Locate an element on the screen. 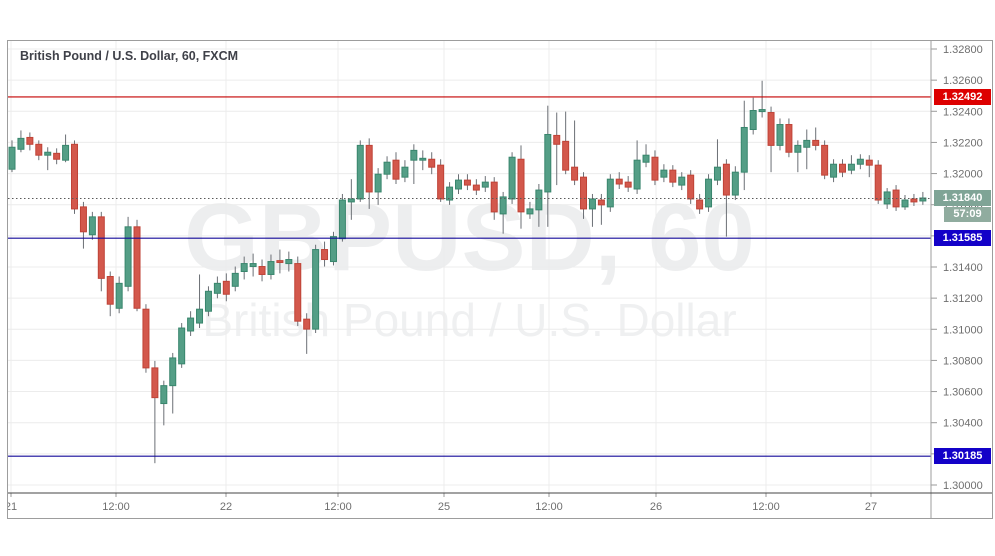 This screenshot has width=995, height=556. price-axis is located at coordinates (961, 267).